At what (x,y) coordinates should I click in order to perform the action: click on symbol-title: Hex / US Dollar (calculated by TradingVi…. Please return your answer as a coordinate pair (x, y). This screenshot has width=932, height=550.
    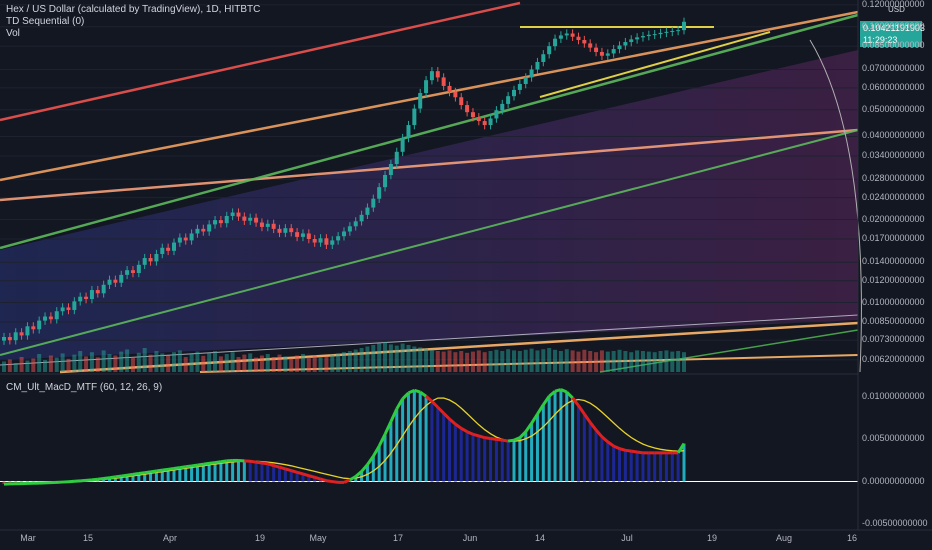
    Looking at the image, I should click on (133, 9).